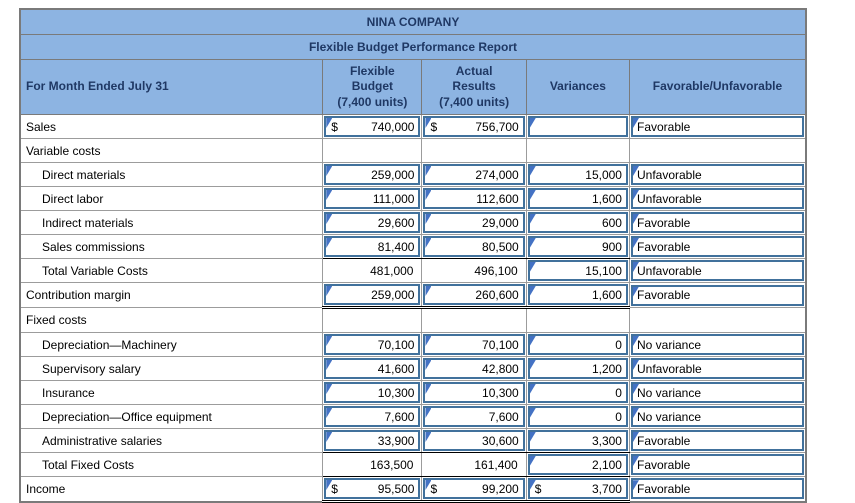 The width and height of the screenshot is (855, 503). I want to click on input-cell, so click(577, 126).